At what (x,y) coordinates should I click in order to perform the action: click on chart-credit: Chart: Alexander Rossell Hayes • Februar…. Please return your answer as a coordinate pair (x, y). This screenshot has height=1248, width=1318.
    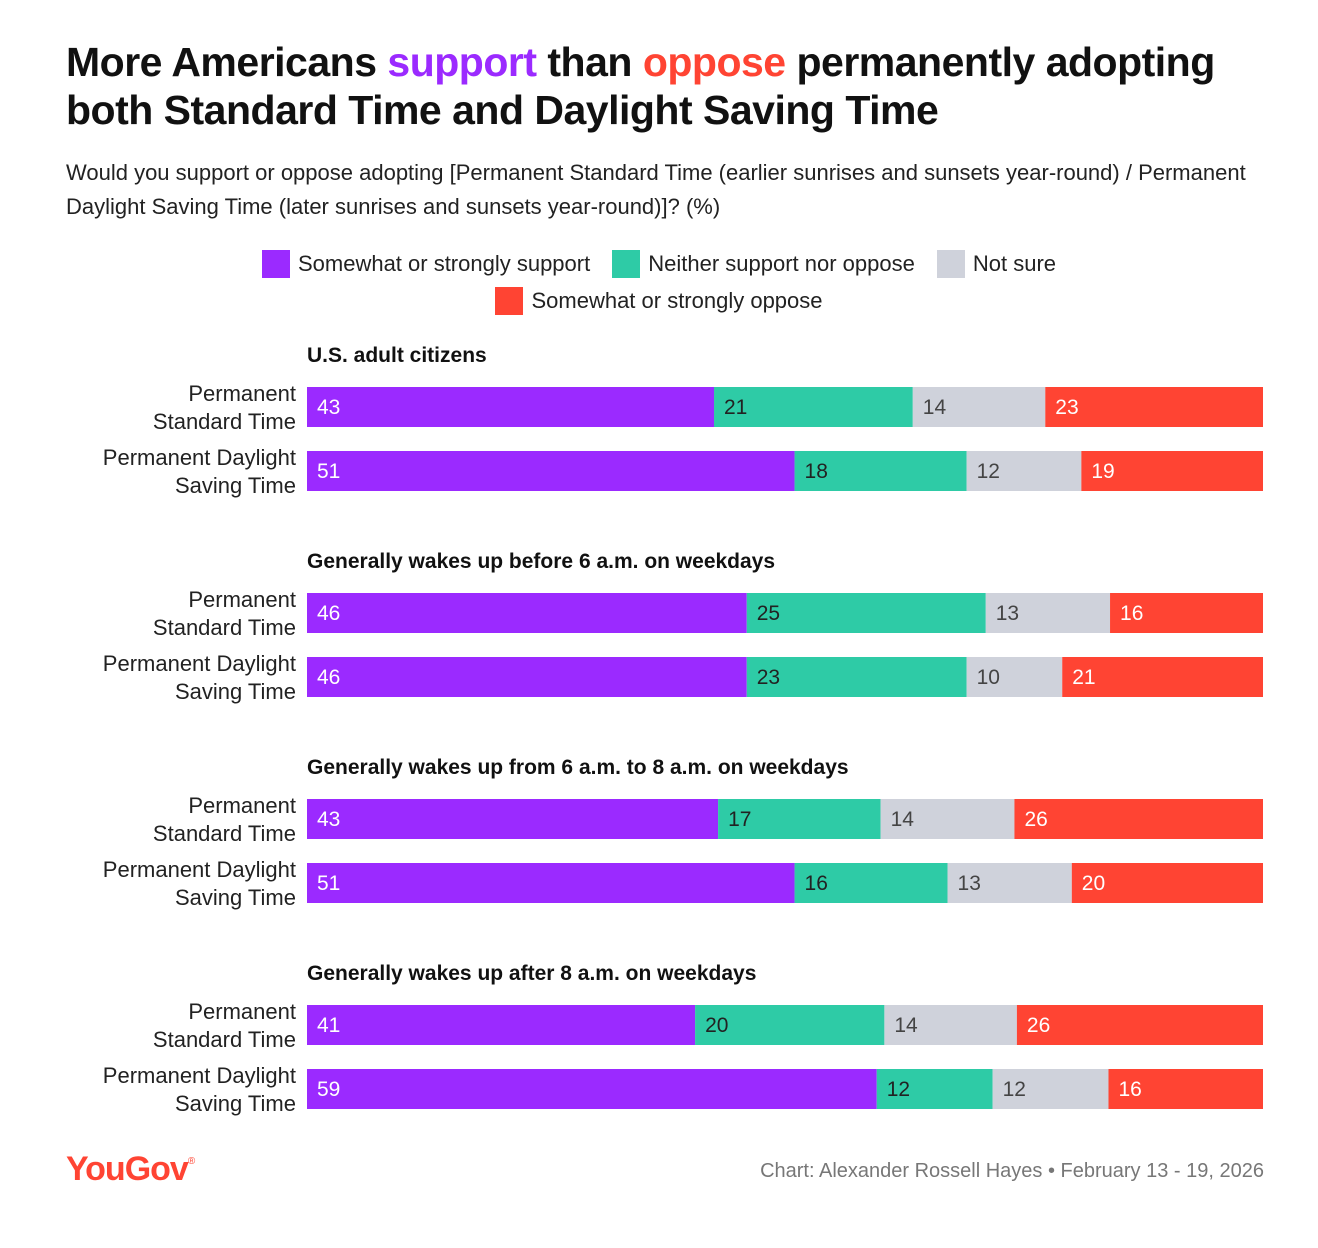
    Looking at the image, I should click on (1012, 1171).